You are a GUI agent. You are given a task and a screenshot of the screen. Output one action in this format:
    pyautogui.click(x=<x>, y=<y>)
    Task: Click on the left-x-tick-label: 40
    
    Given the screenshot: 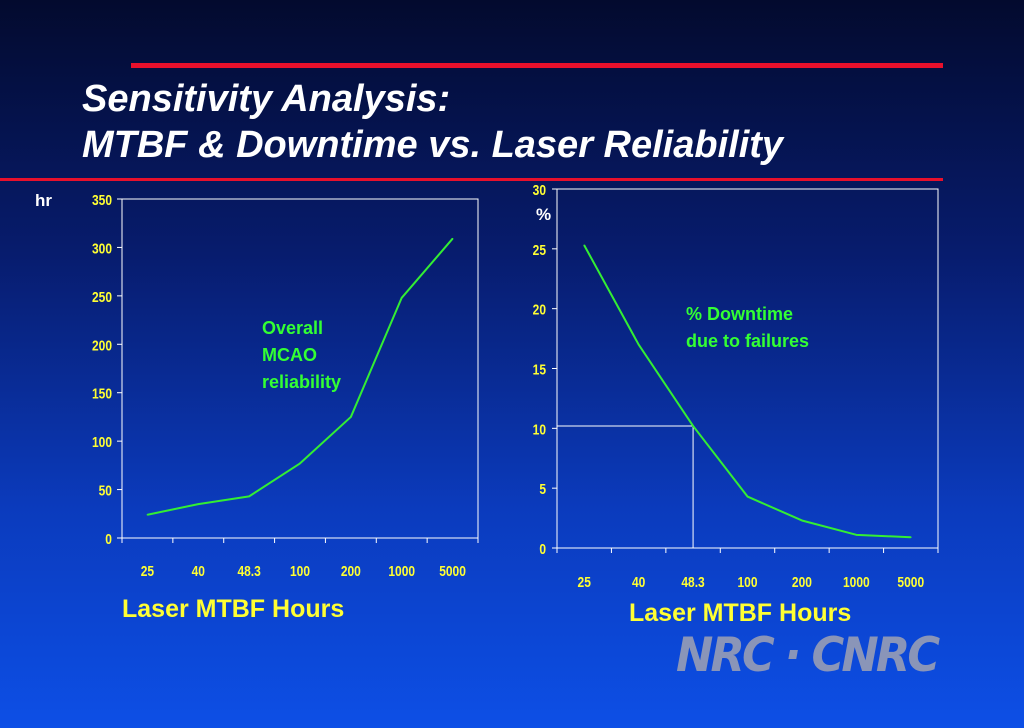 What is the action you would take?
    pyautogui.click(x=198, y=571)
    